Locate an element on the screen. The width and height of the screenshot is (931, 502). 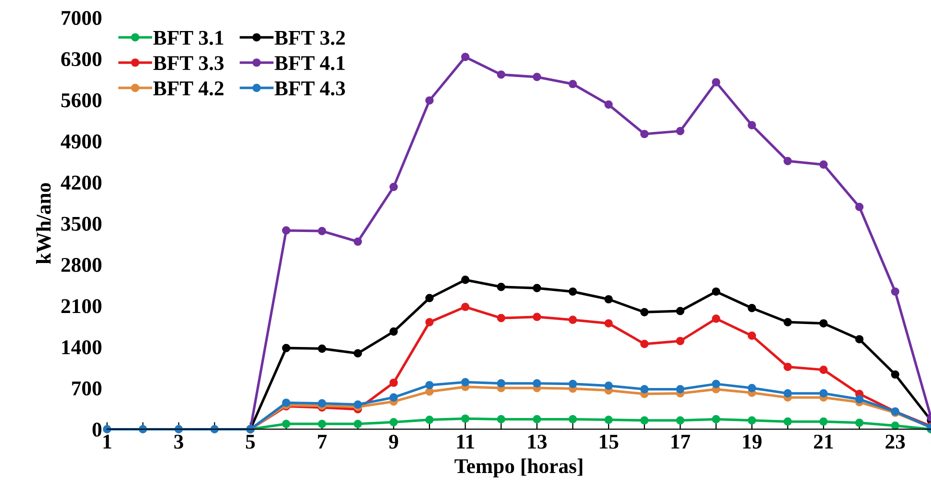
legend-label: BFT 4.1 is located at coordinates (309, 63).